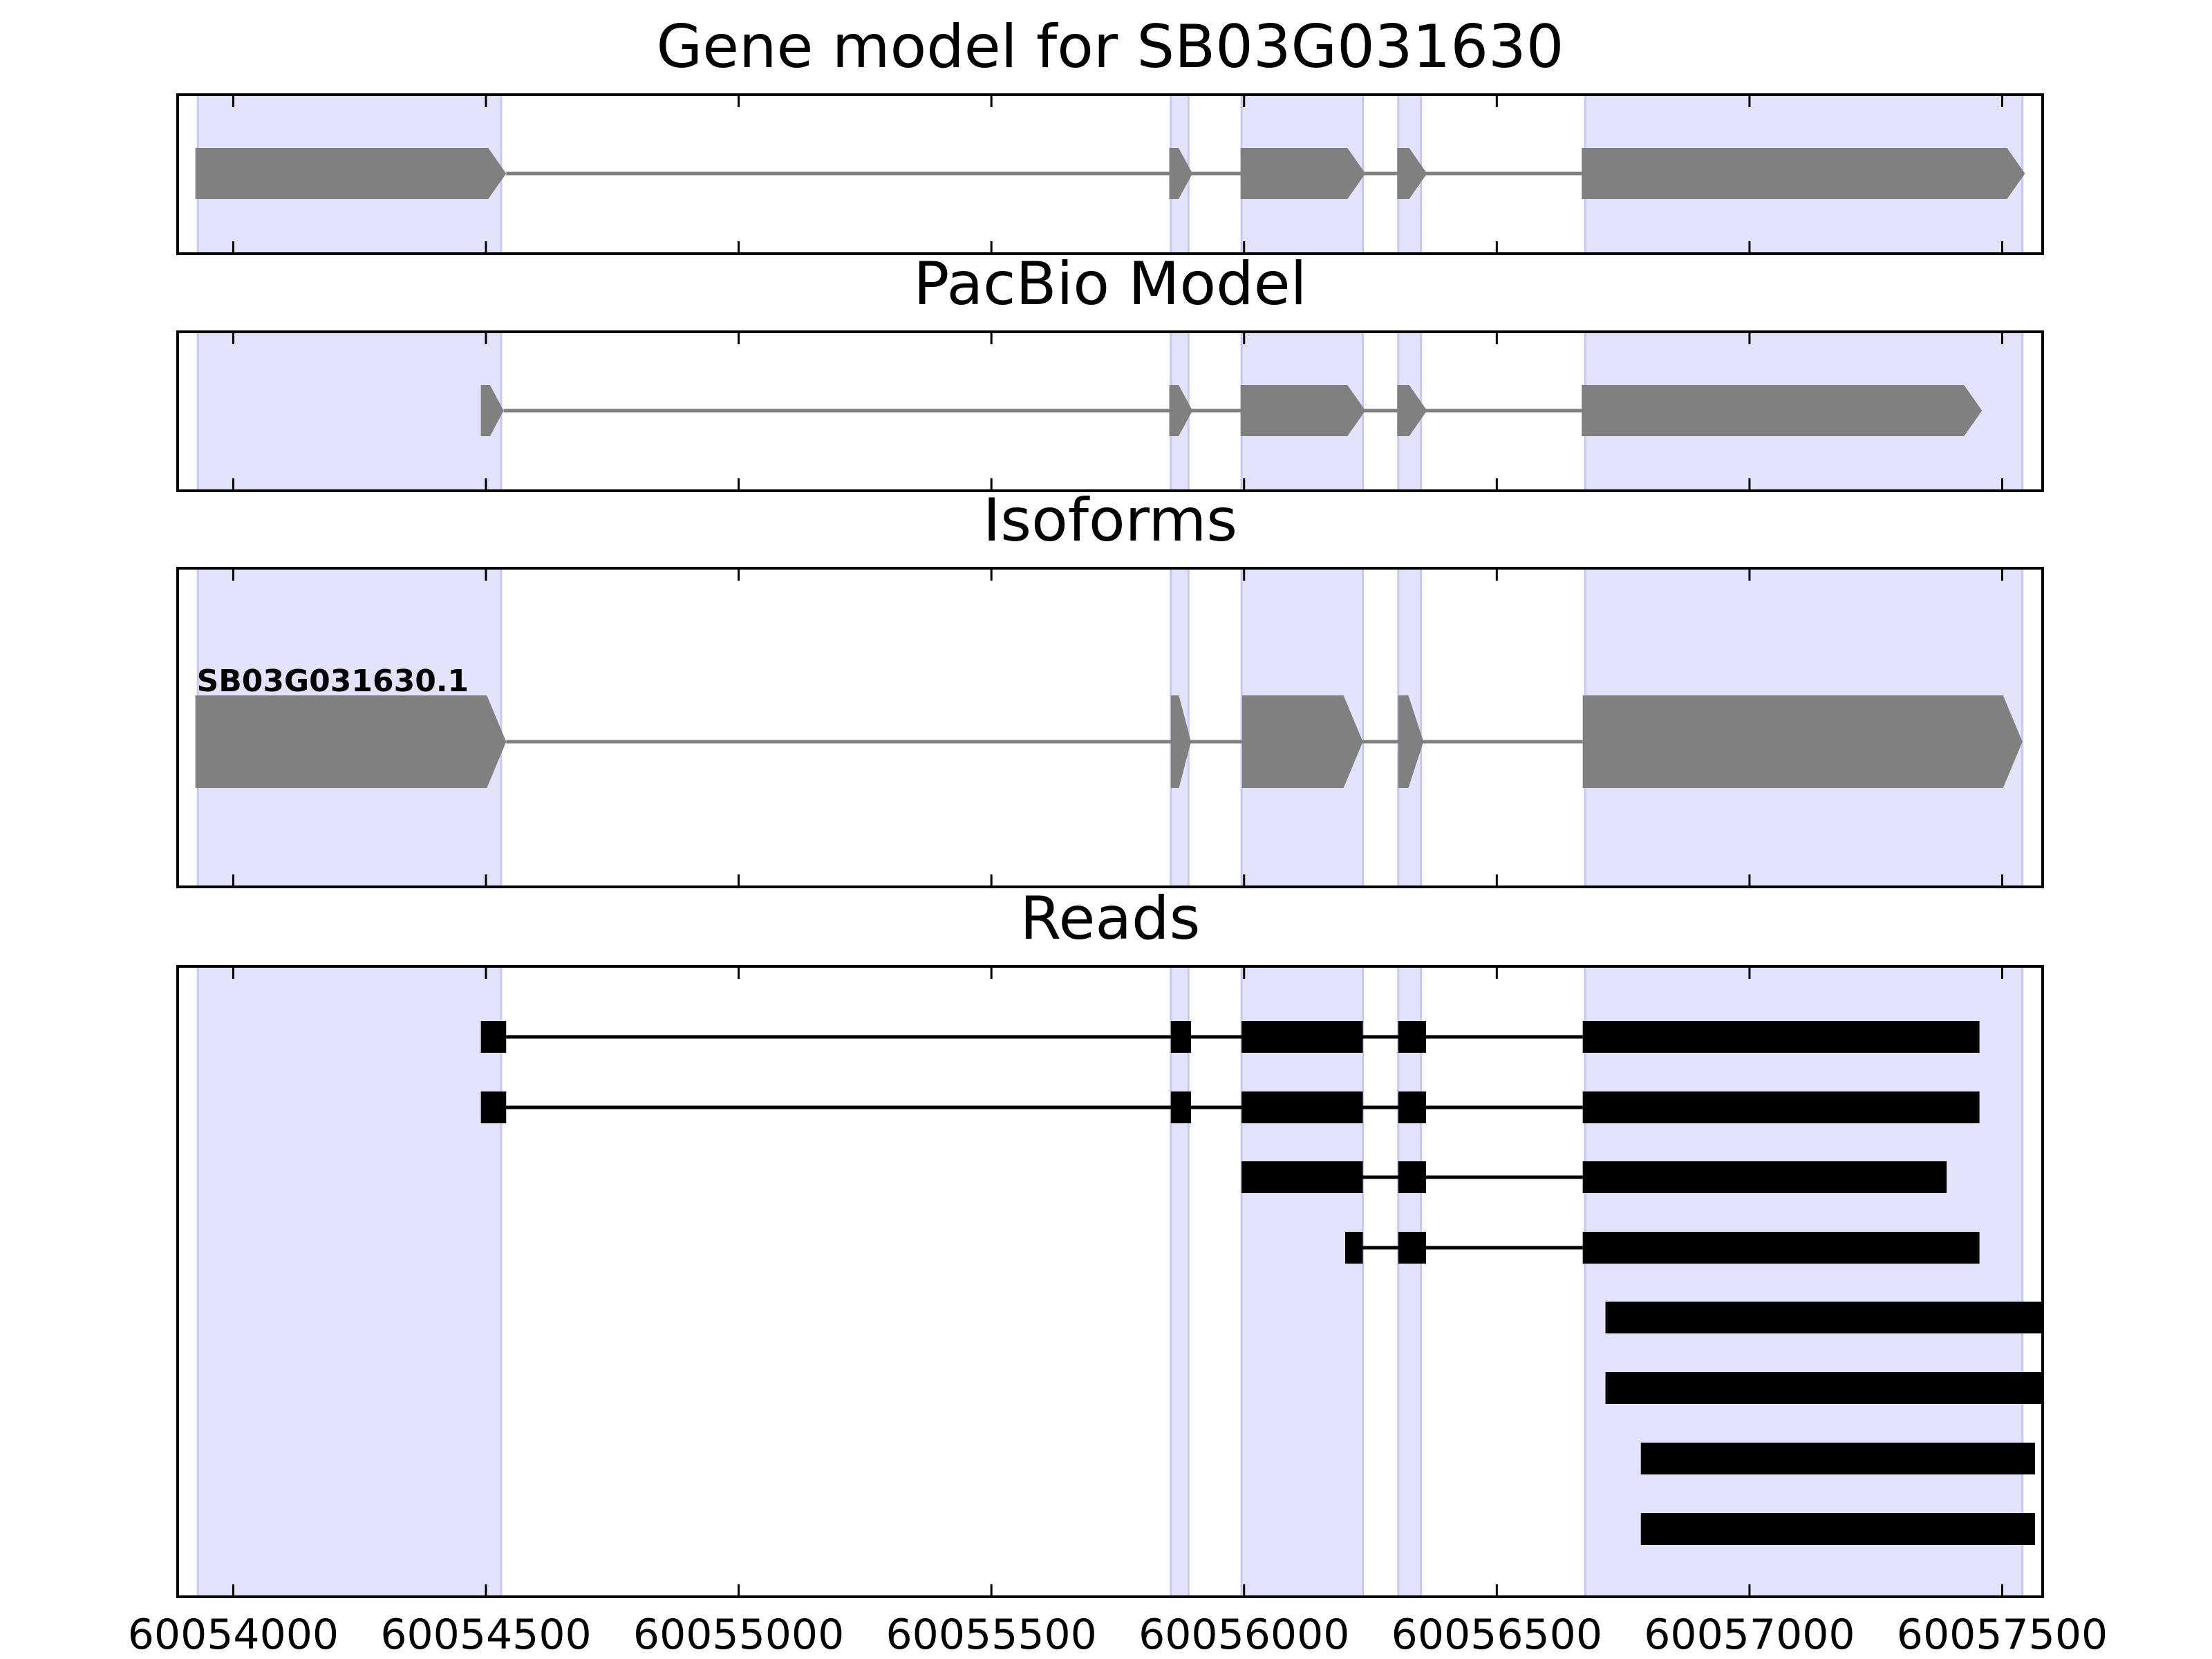  What do you see at coordinates (233, 1635) in the screenshot?
I see `x-tick-label: 60054000` at bounding box center [233, 1635].